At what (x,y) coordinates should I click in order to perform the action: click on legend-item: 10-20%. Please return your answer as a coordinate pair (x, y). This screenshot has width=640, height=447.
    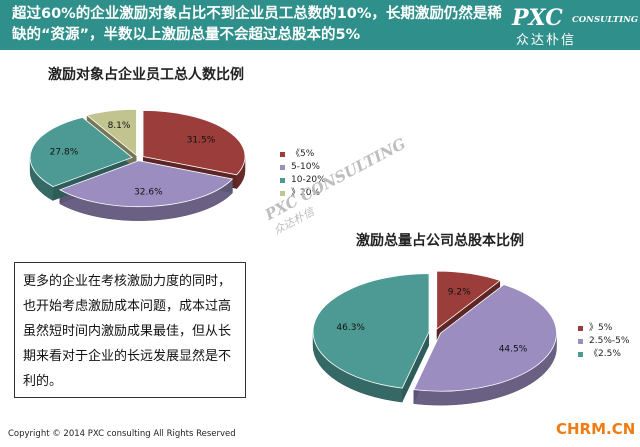
    Looking at the image, I should click on (303, 180).